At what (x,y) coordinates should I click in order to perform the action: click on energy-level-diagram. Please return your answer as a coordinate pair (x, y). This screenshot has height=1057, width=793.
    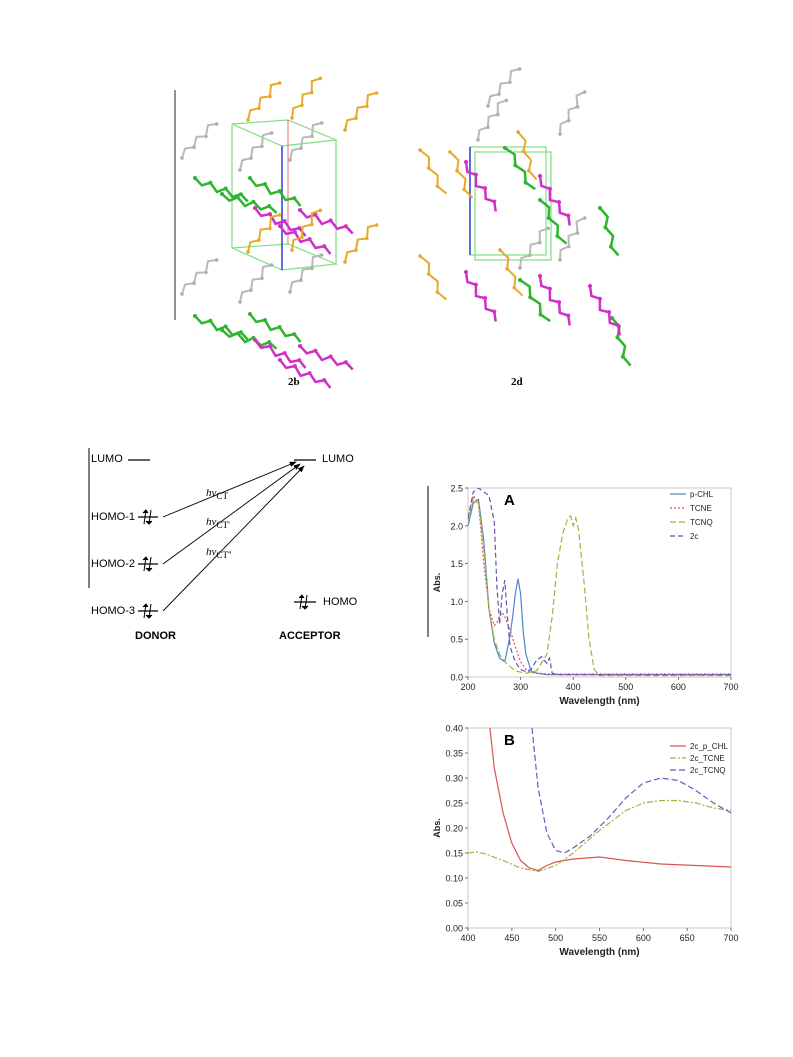
    Looking at the image, I should click on (202, 533).